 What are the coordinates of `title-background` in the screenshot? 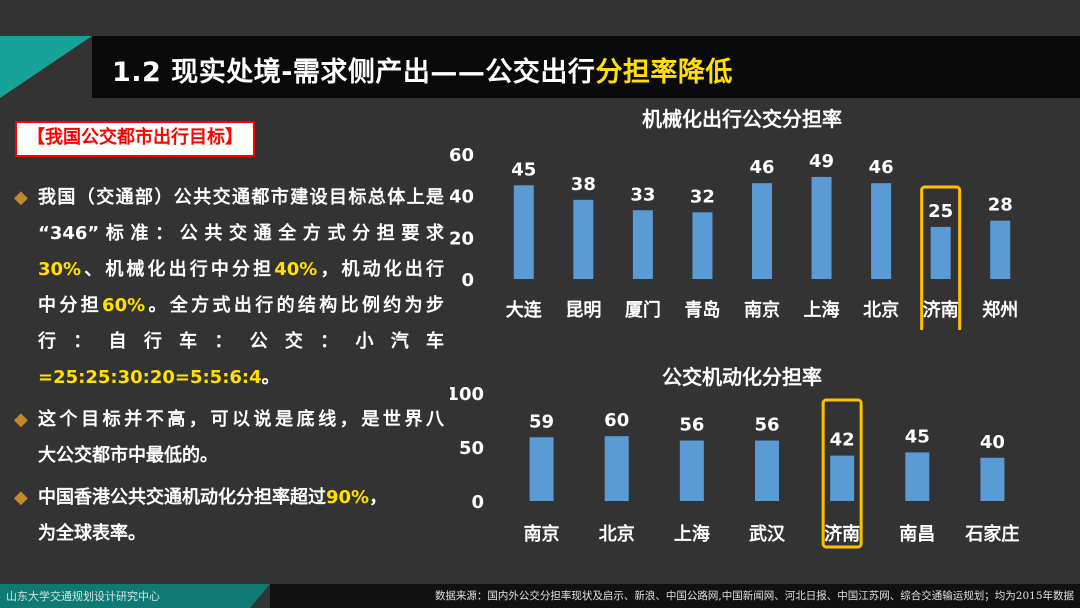 It's located at (586, 67).